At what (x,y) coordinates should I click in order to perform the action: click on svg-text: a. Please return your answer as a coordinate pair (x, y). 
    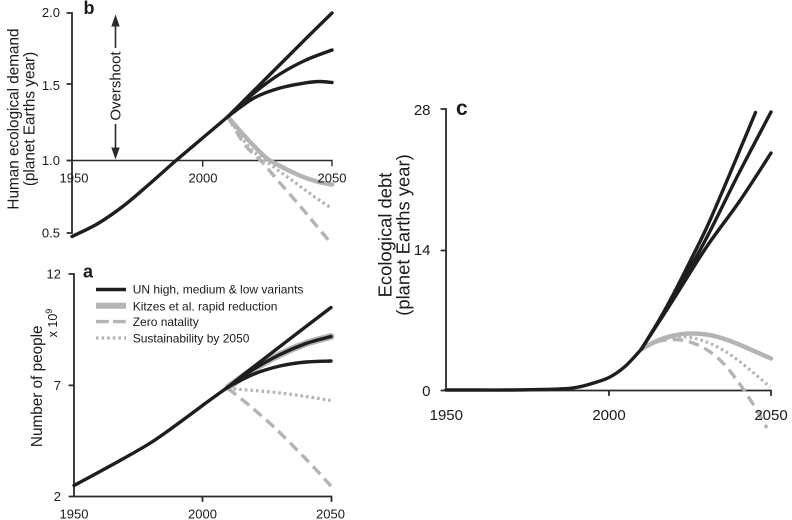
    Looking at the image, I should click on (88, 272).